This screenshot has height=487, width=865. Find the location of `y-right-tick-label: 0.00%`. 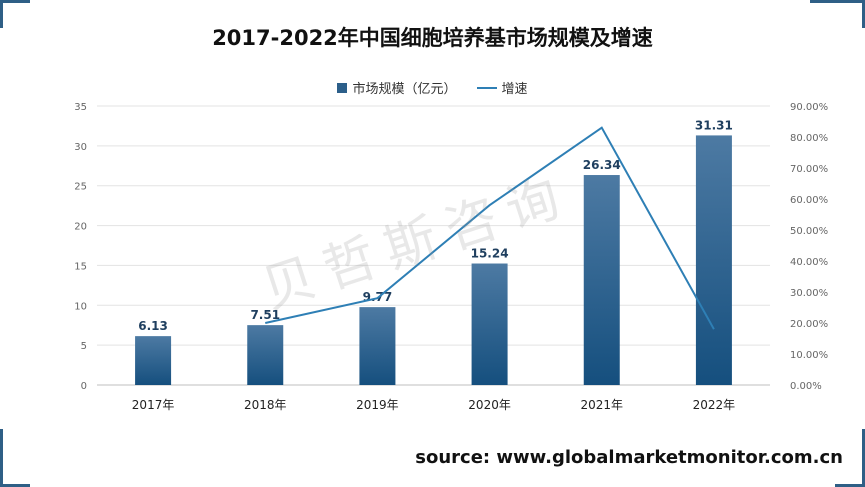

y-right-tick-label: 0.00% is located at coordinates (806, 386).